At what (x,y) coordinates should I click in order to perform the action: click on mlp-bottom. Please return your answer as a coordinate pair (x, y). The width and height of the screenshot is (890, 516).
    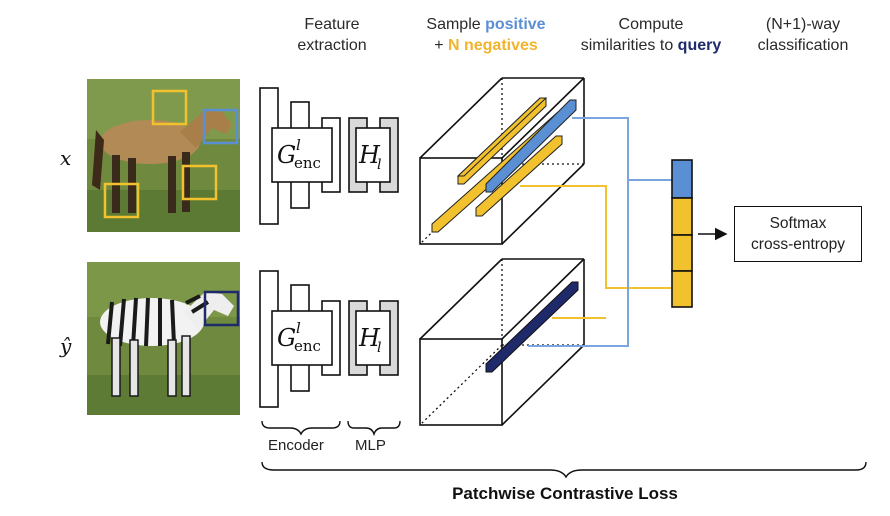
    Looking at the image, I should click on (373, 338).